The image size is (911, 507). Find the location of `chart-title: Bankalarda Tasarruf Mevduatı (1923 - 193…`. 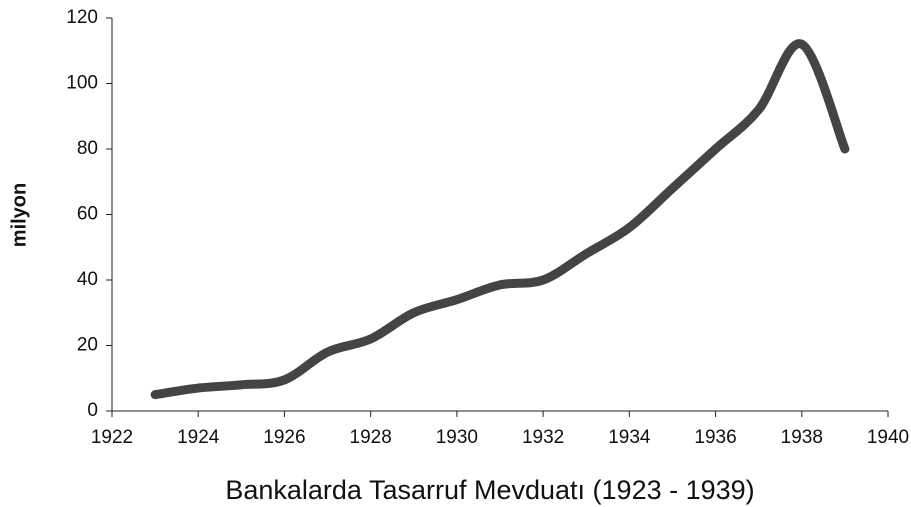

chart-title: Bankalarda Tasarruf Mevduatı (1923 - 193… is located at coordinates (489, 490).